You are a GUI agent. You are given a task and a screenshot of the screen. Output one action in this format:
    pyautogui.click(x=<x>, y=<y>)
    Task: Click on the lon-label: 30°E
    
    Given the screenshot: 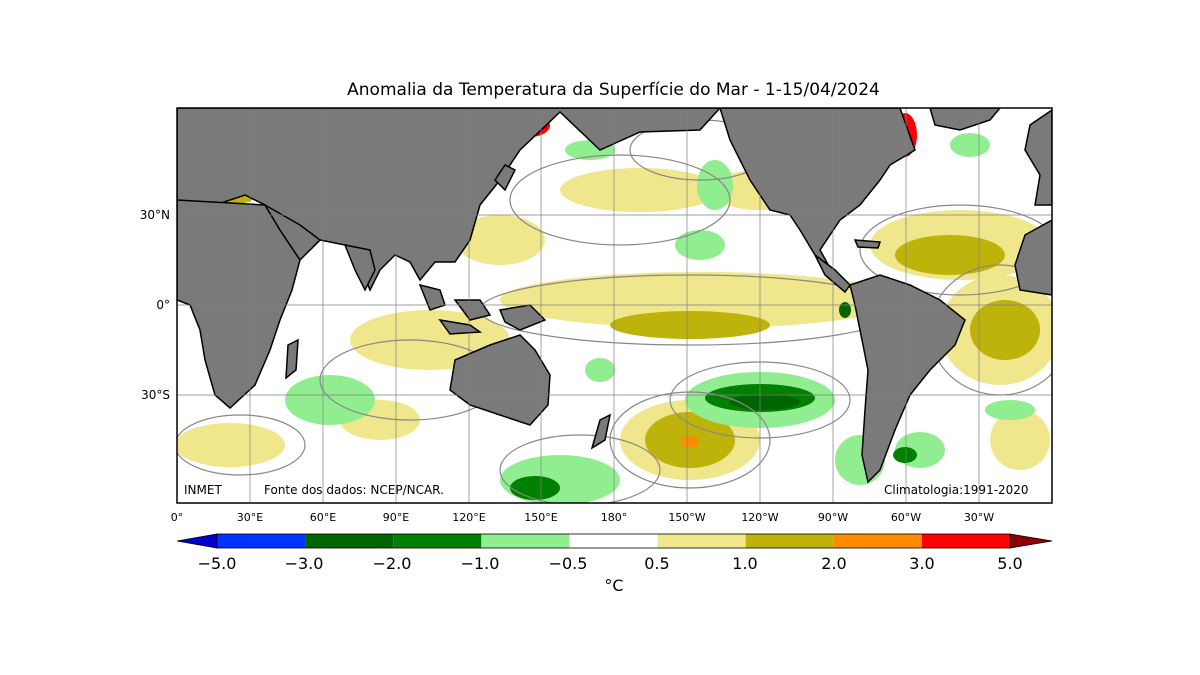 What is the action you would take?
    pyautogui.click(x=250, y=517)
    